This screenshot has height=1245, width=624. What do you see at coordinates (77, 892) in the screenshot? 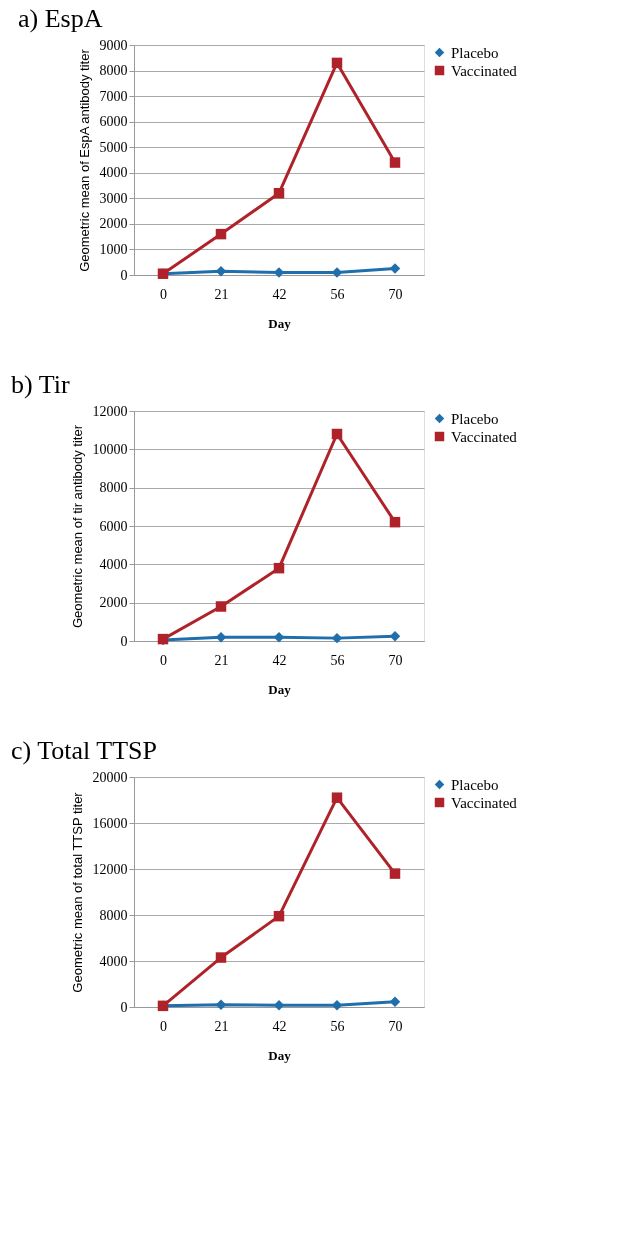
I see `y-axis-title: Geometric mean of total TTSP titer` at bounding box center [77, 892].